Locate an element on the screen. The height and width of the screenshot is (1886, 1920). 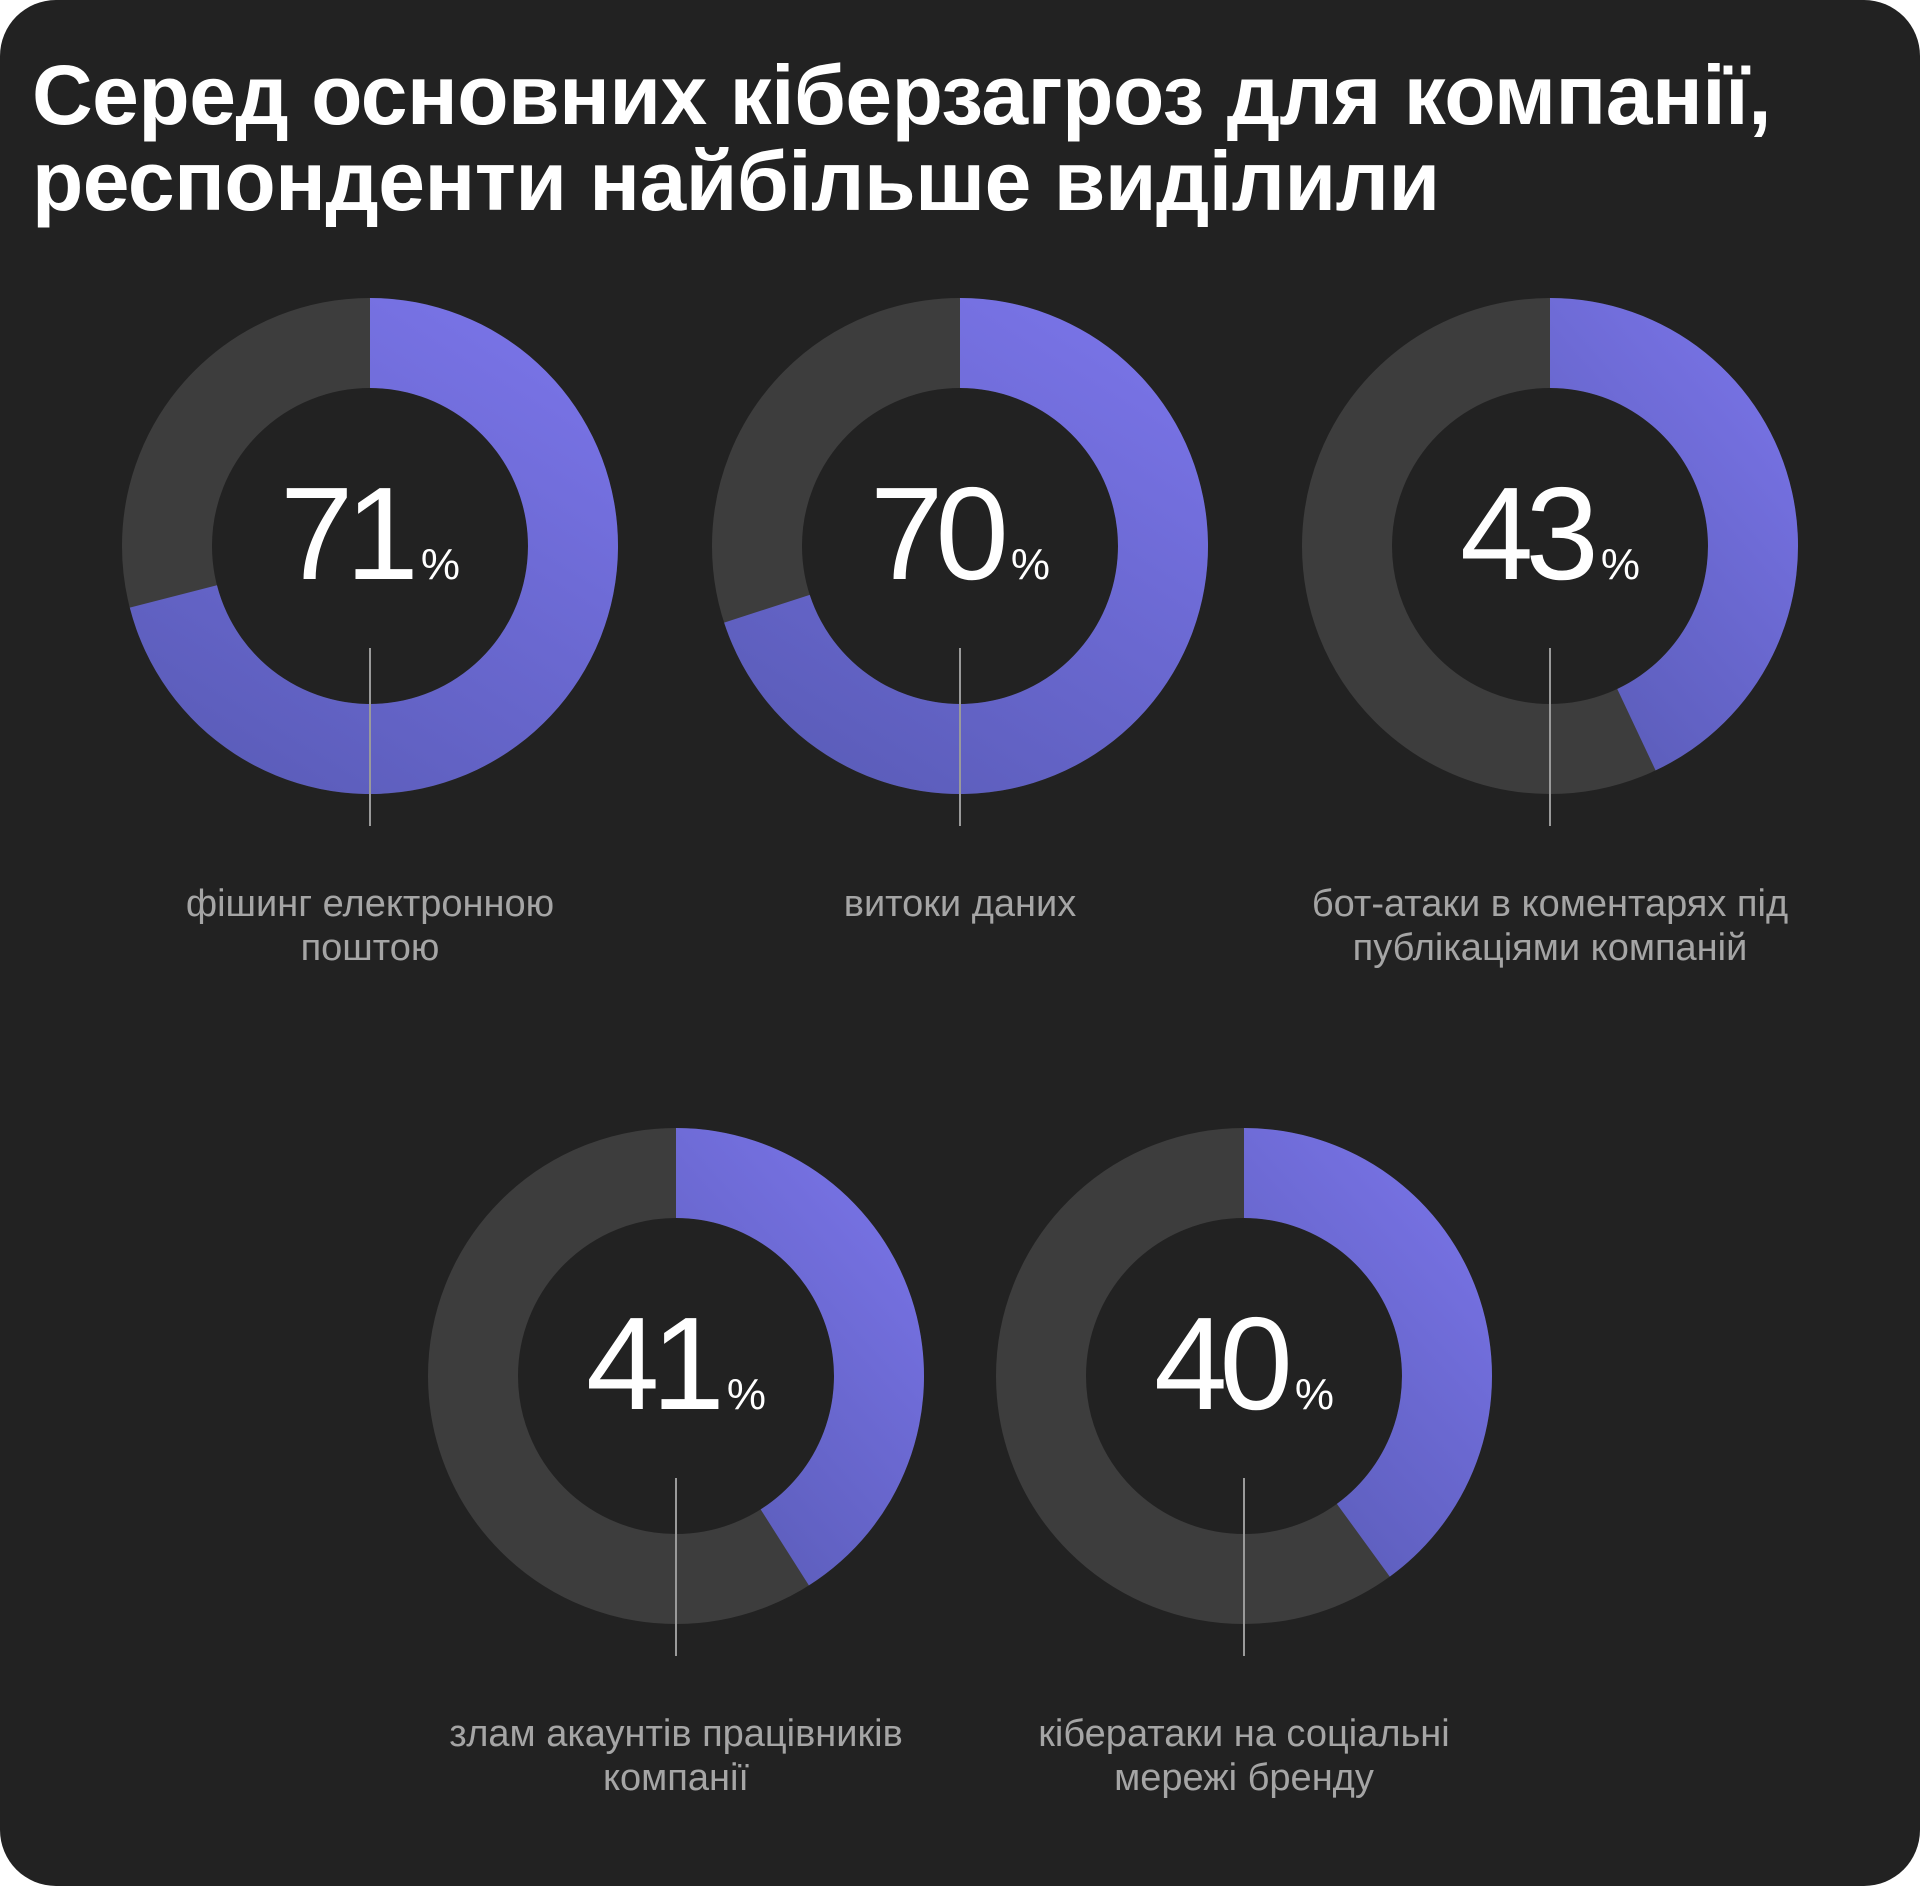
value-number: 41 is located at coordinates (655, 1363).